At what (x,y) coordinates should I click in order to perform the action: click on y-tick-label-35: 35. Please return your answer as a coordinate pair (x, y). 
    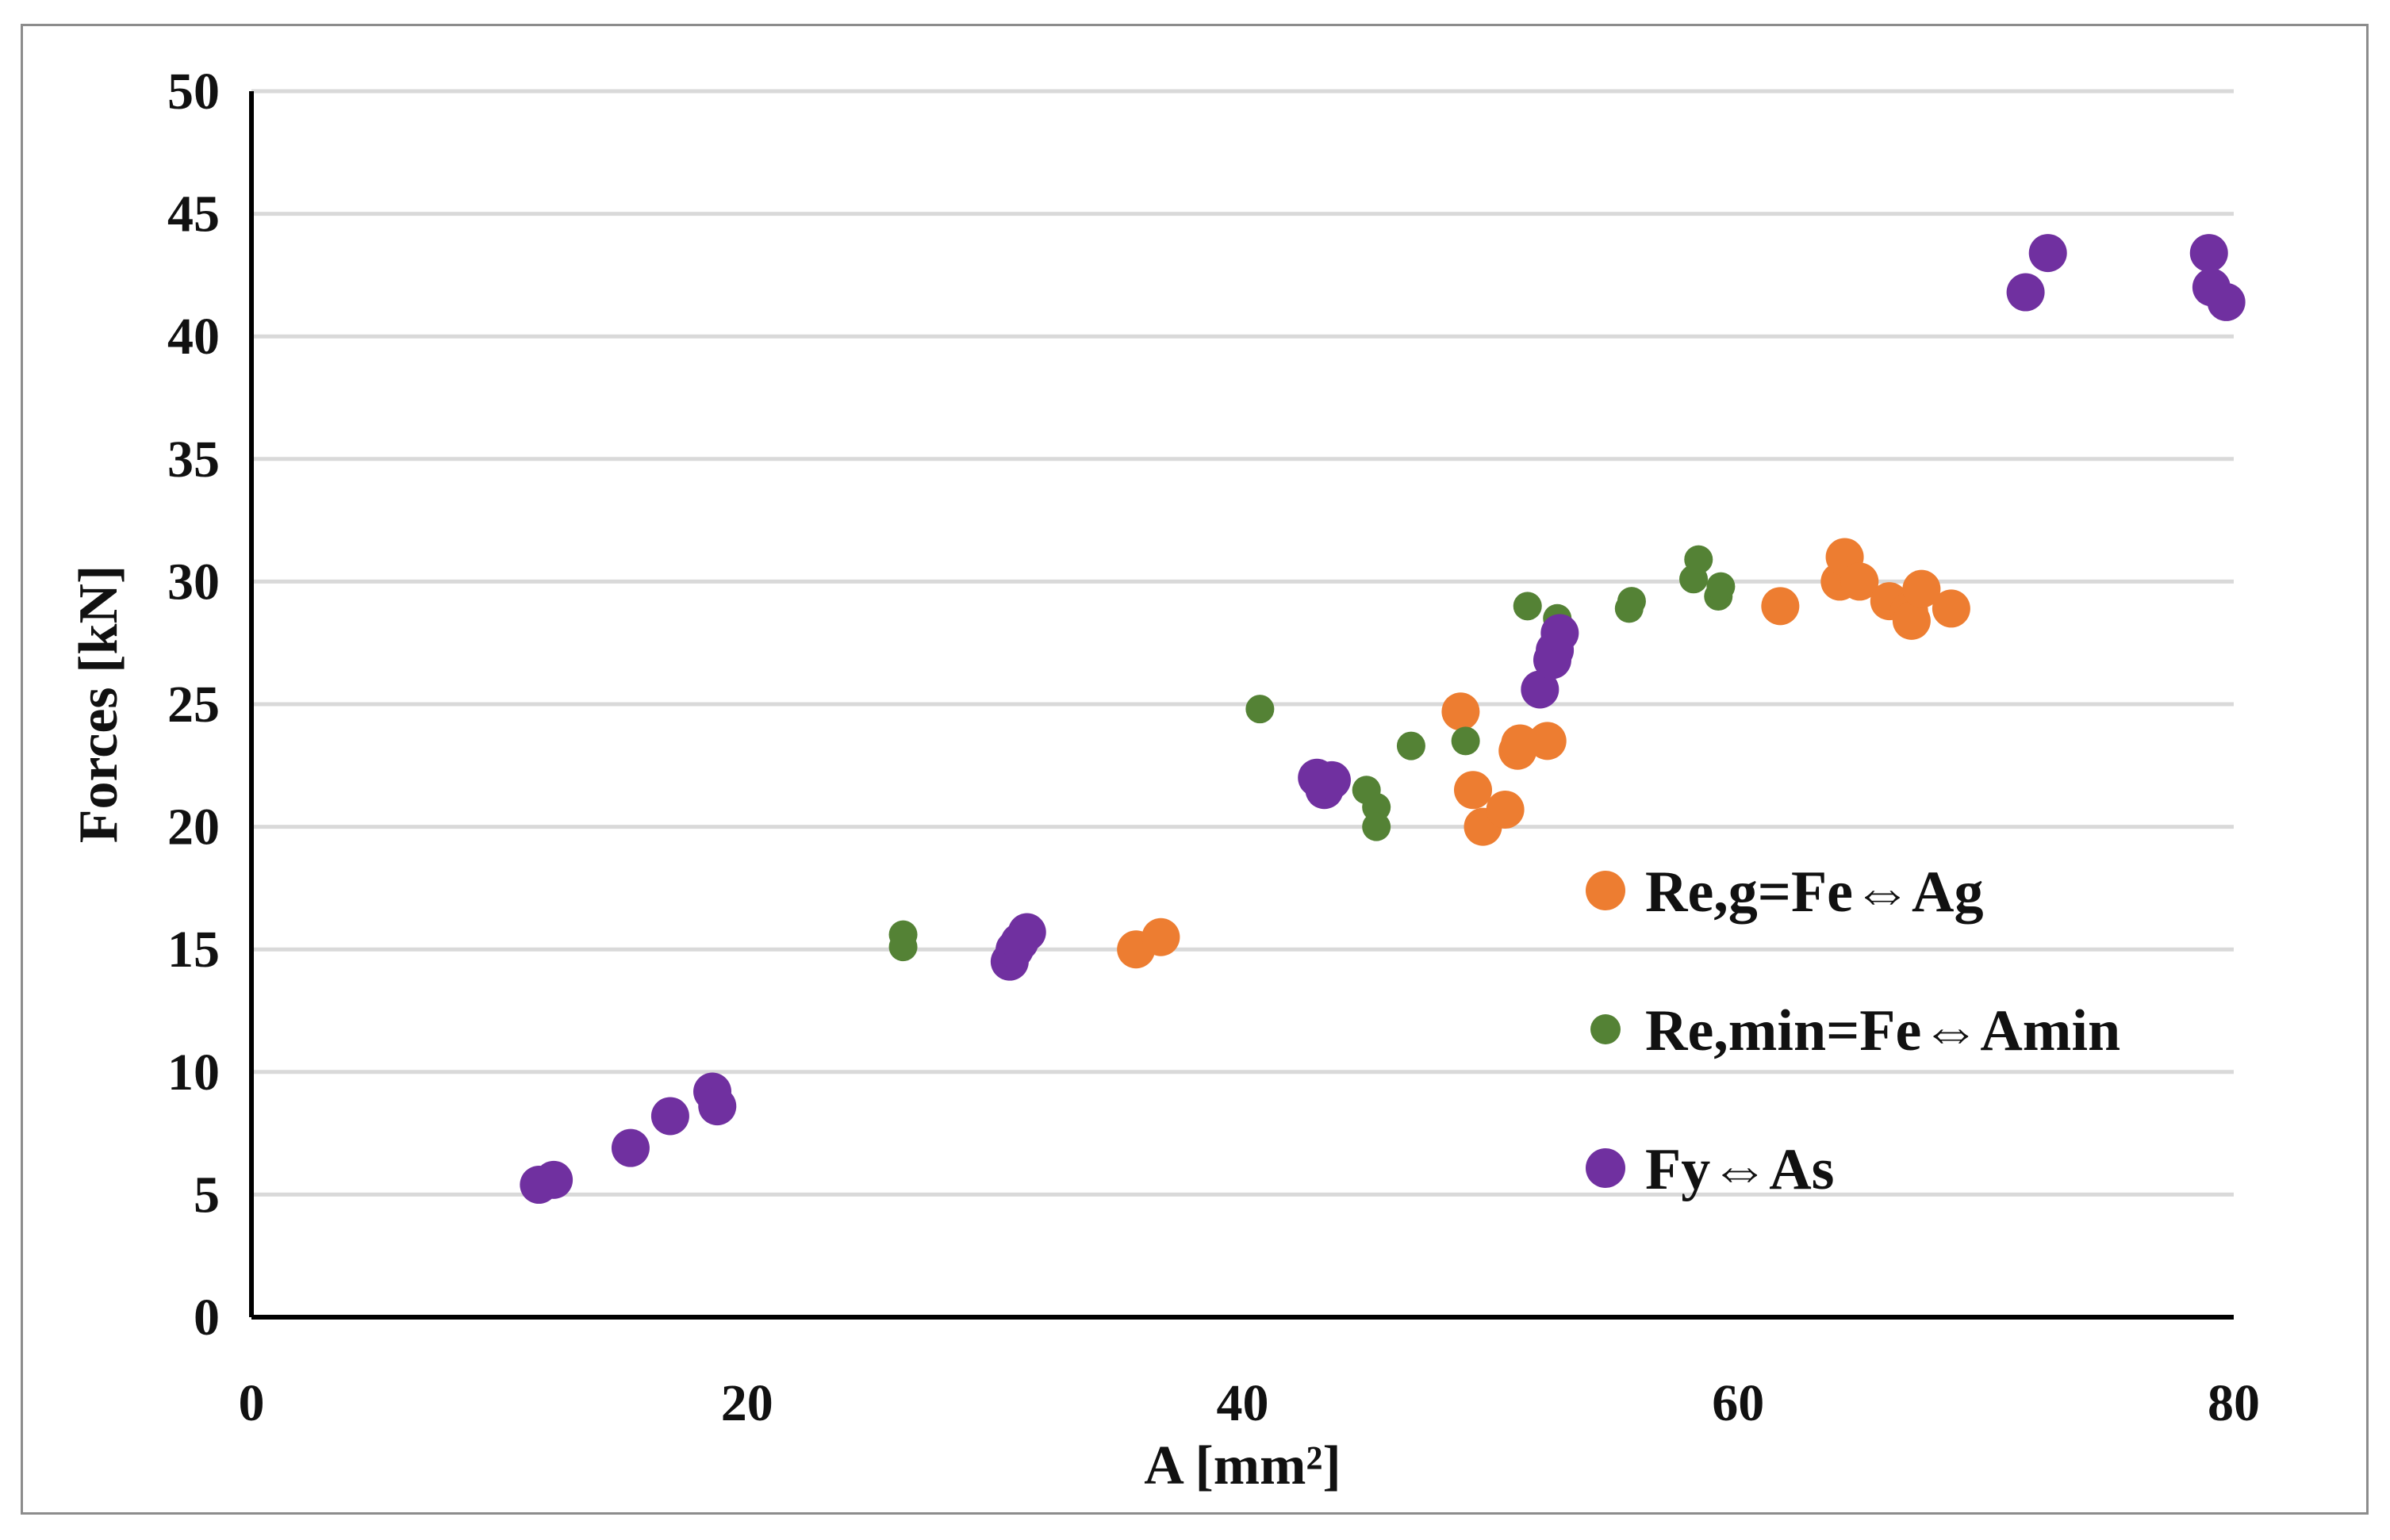
    Looking at the image, I should click on (193, 459).